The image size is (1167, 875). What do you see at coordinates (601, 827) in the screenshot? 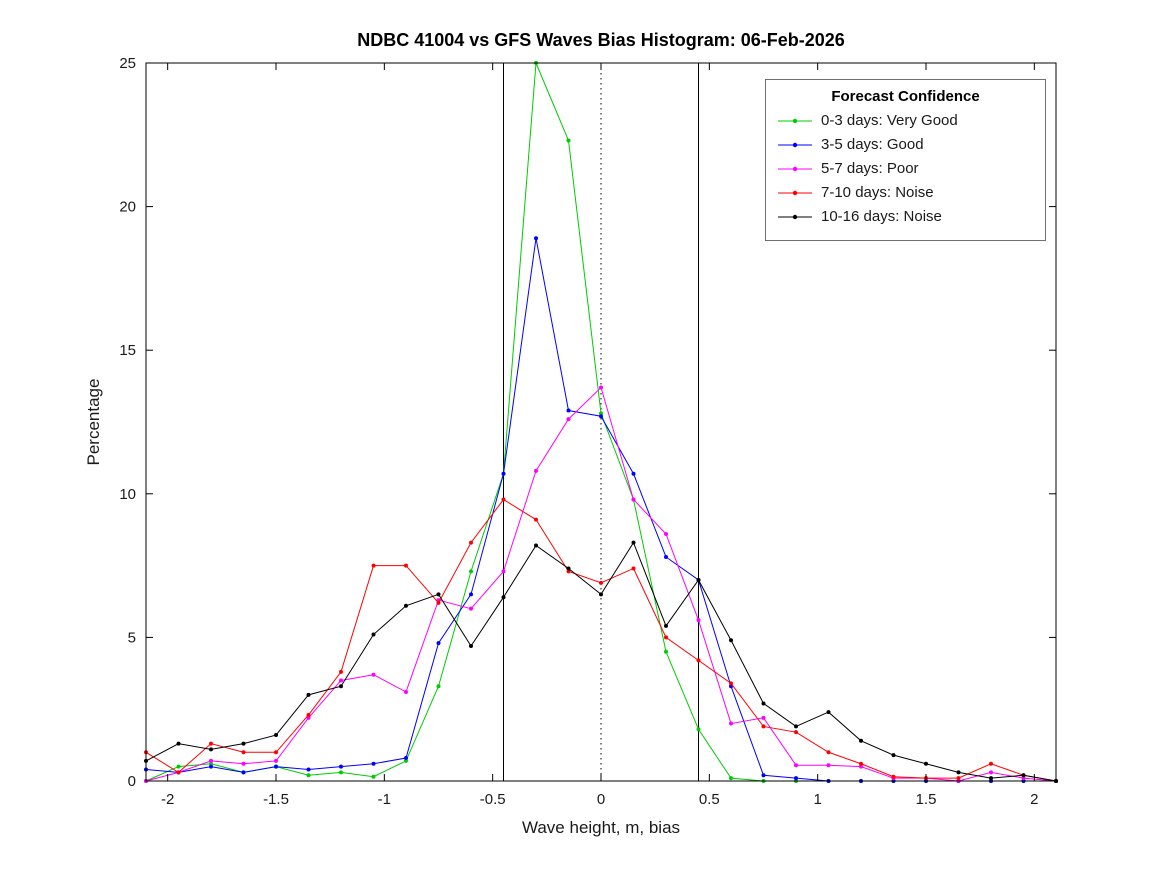
I see `x-axis-label: Wave height, m, bias` at bounding box center [601, 827].